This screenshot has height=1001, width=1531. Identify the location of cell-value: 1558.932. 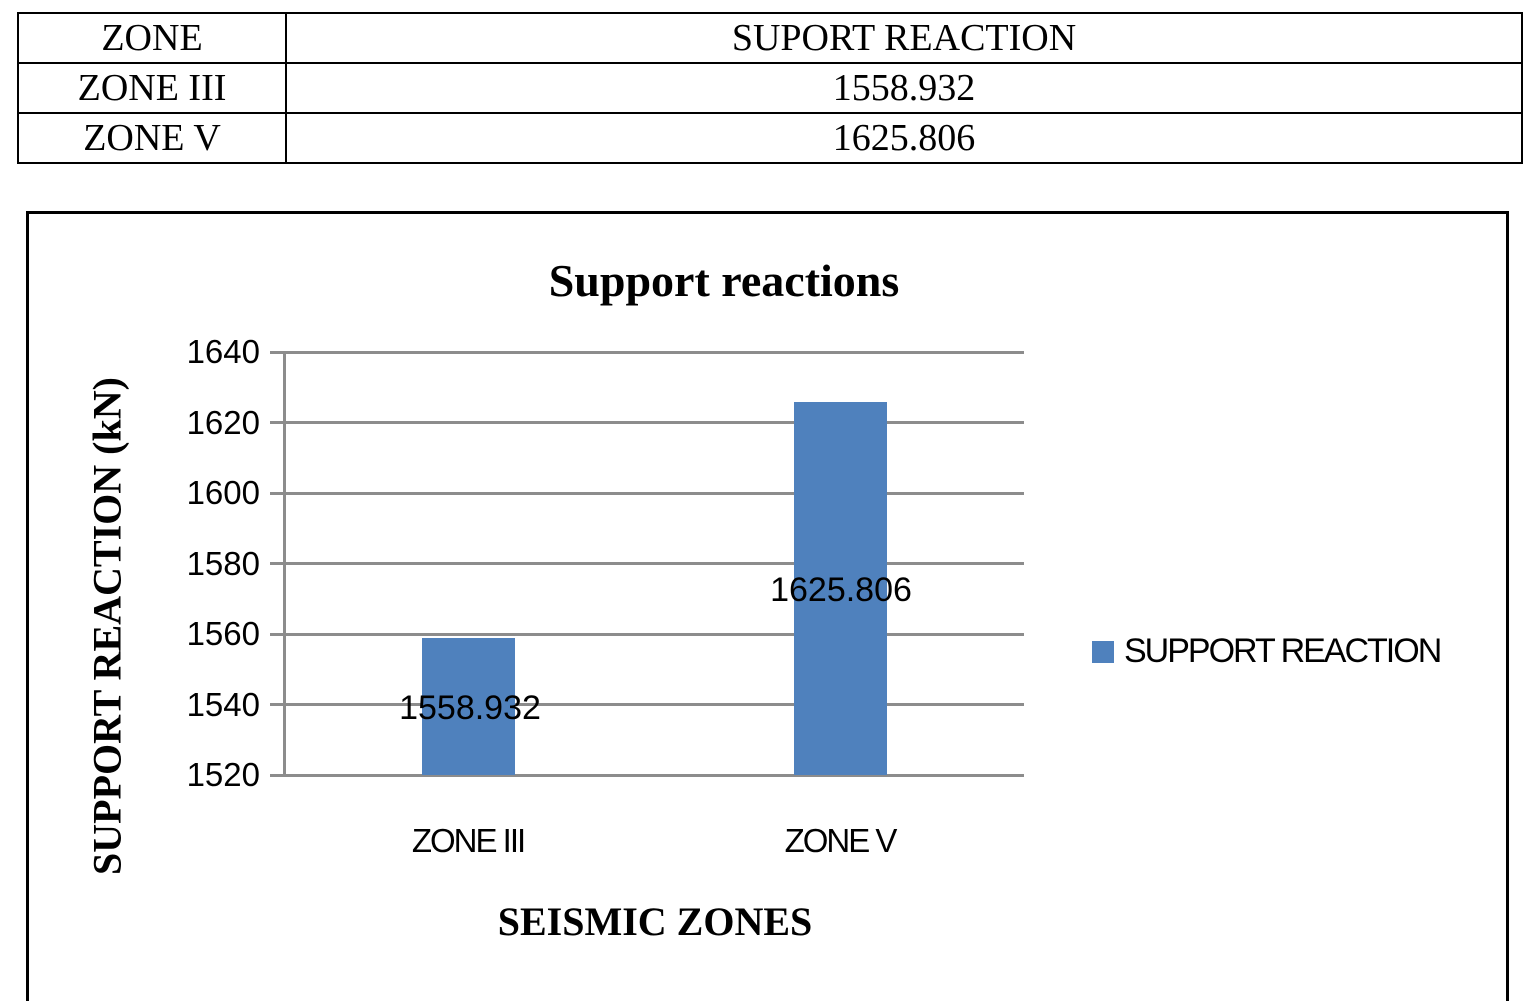
(904, 88).